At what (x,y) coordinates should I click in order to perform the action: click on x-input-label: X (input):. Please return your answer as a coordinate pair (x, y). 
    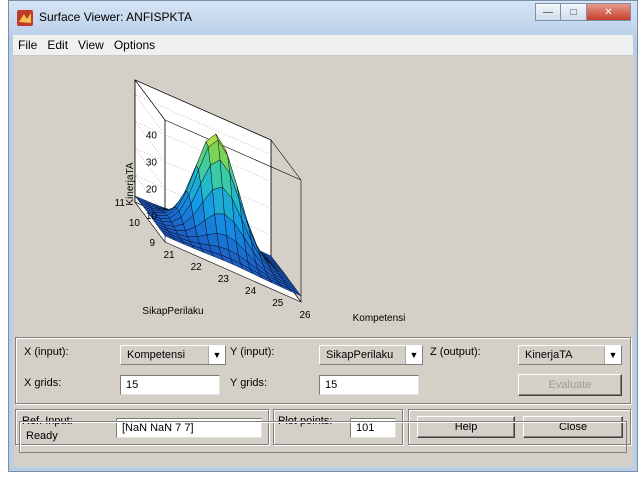
    Looking at the image, I should click on (46, 352).